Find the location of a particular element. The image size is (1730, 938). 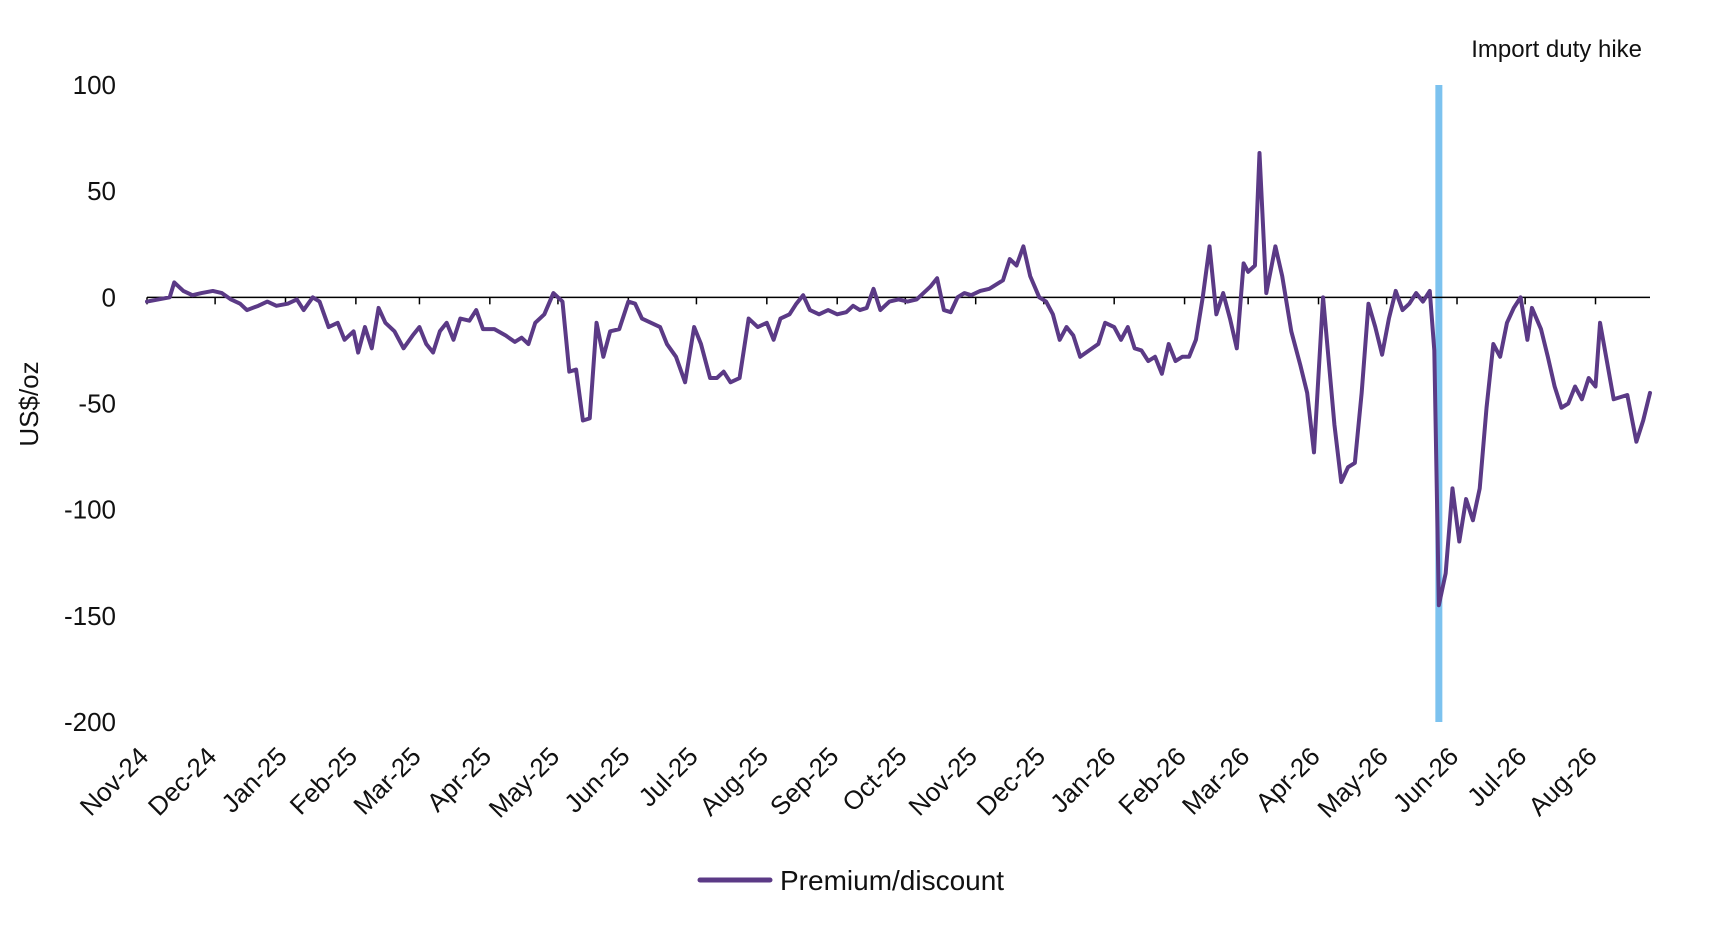

y-tick-label: 0 is located at coordinates (109, 297).